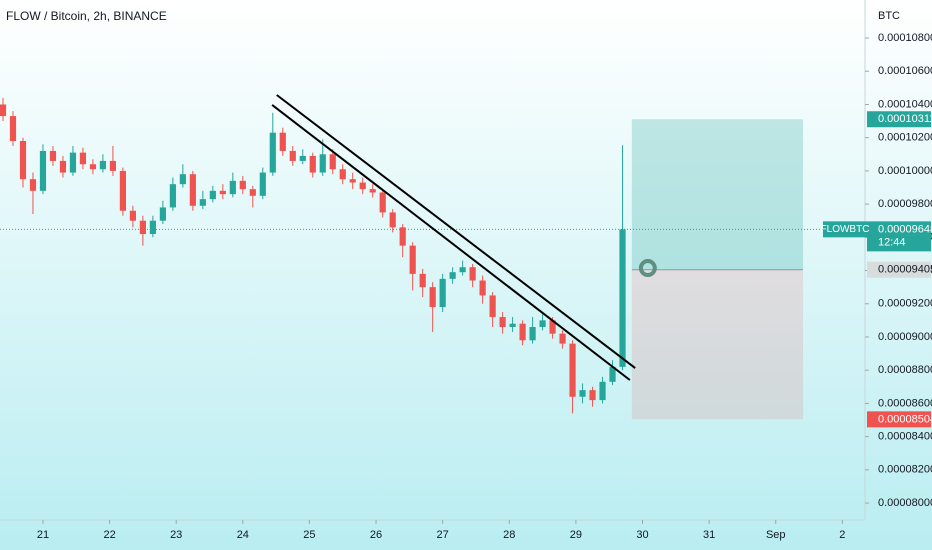 The width and height of the screenshot is (932, 550). What do you see at coordinates (892, 242) in the screenshot?
I see `countdown: 12:44` at bounding box center [892, 242].